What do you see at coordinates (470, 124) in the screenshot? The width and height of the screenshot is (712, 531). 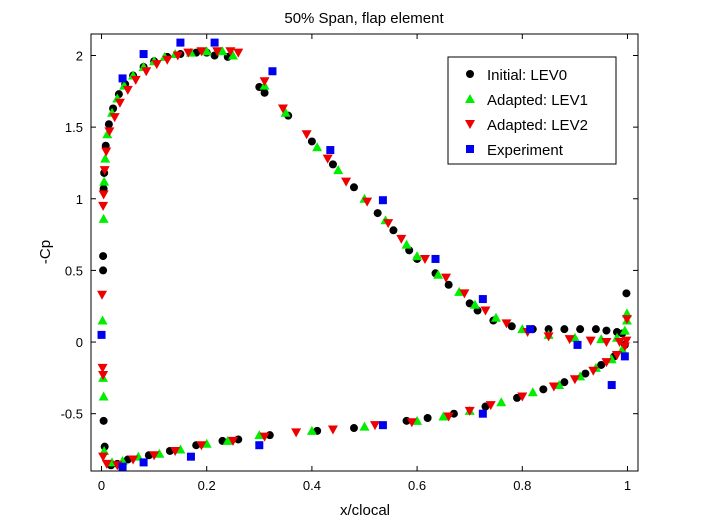 I see `legend-marker-adapted-lev2` at bounding box center [470, 124].